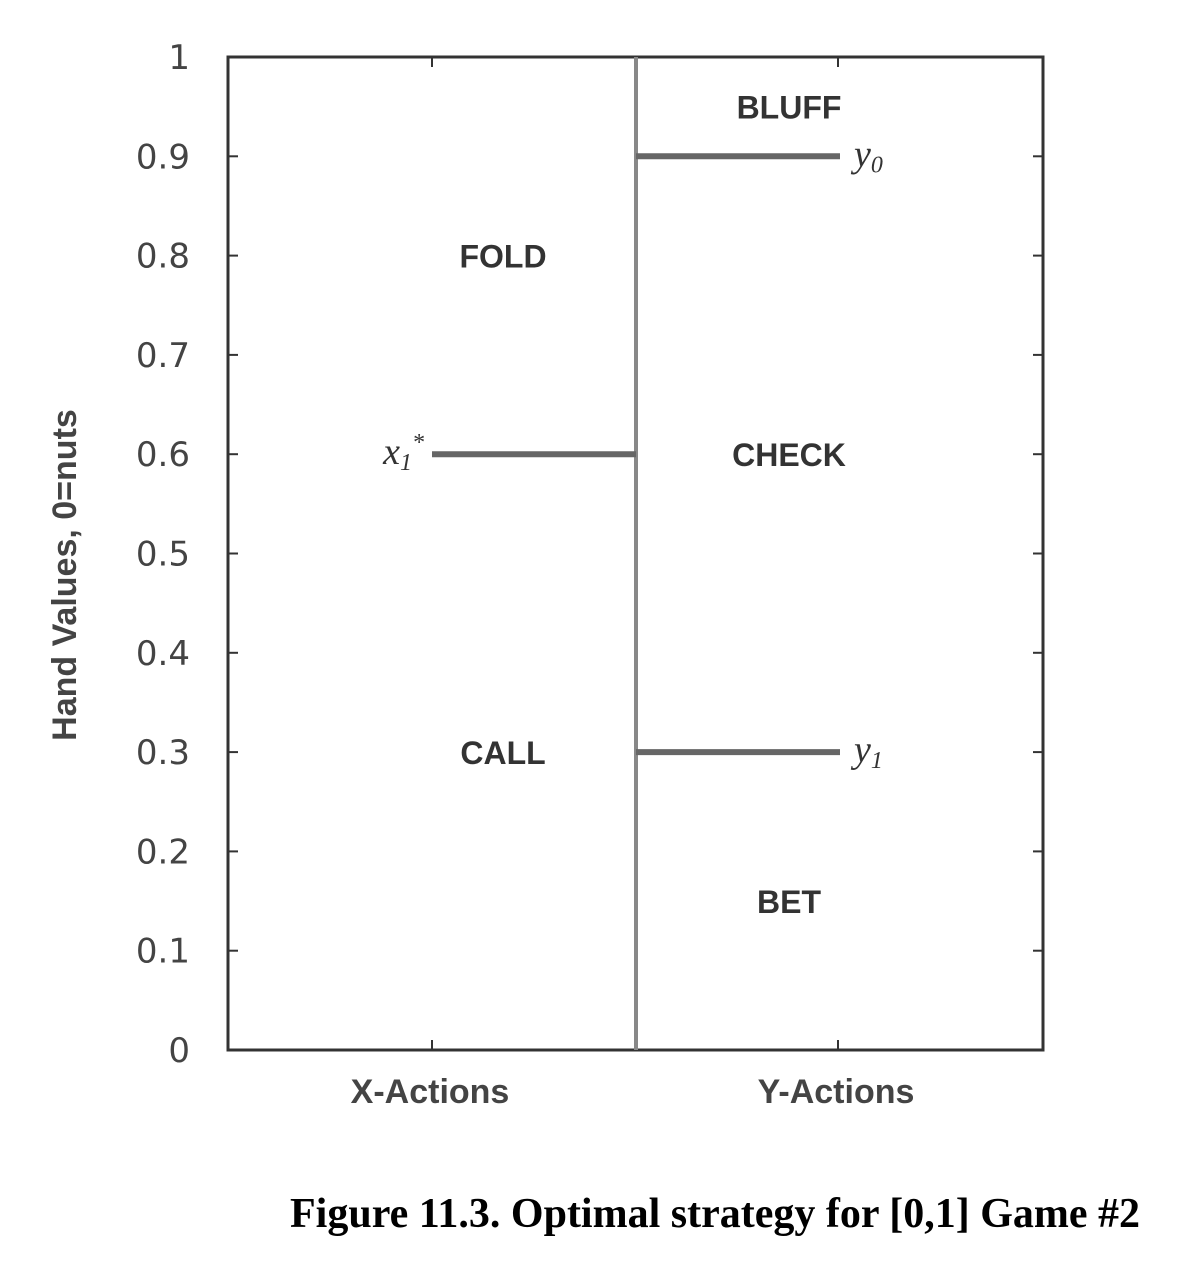  I want to click on region-label-bluff: BLUFF, so click(789, 108).